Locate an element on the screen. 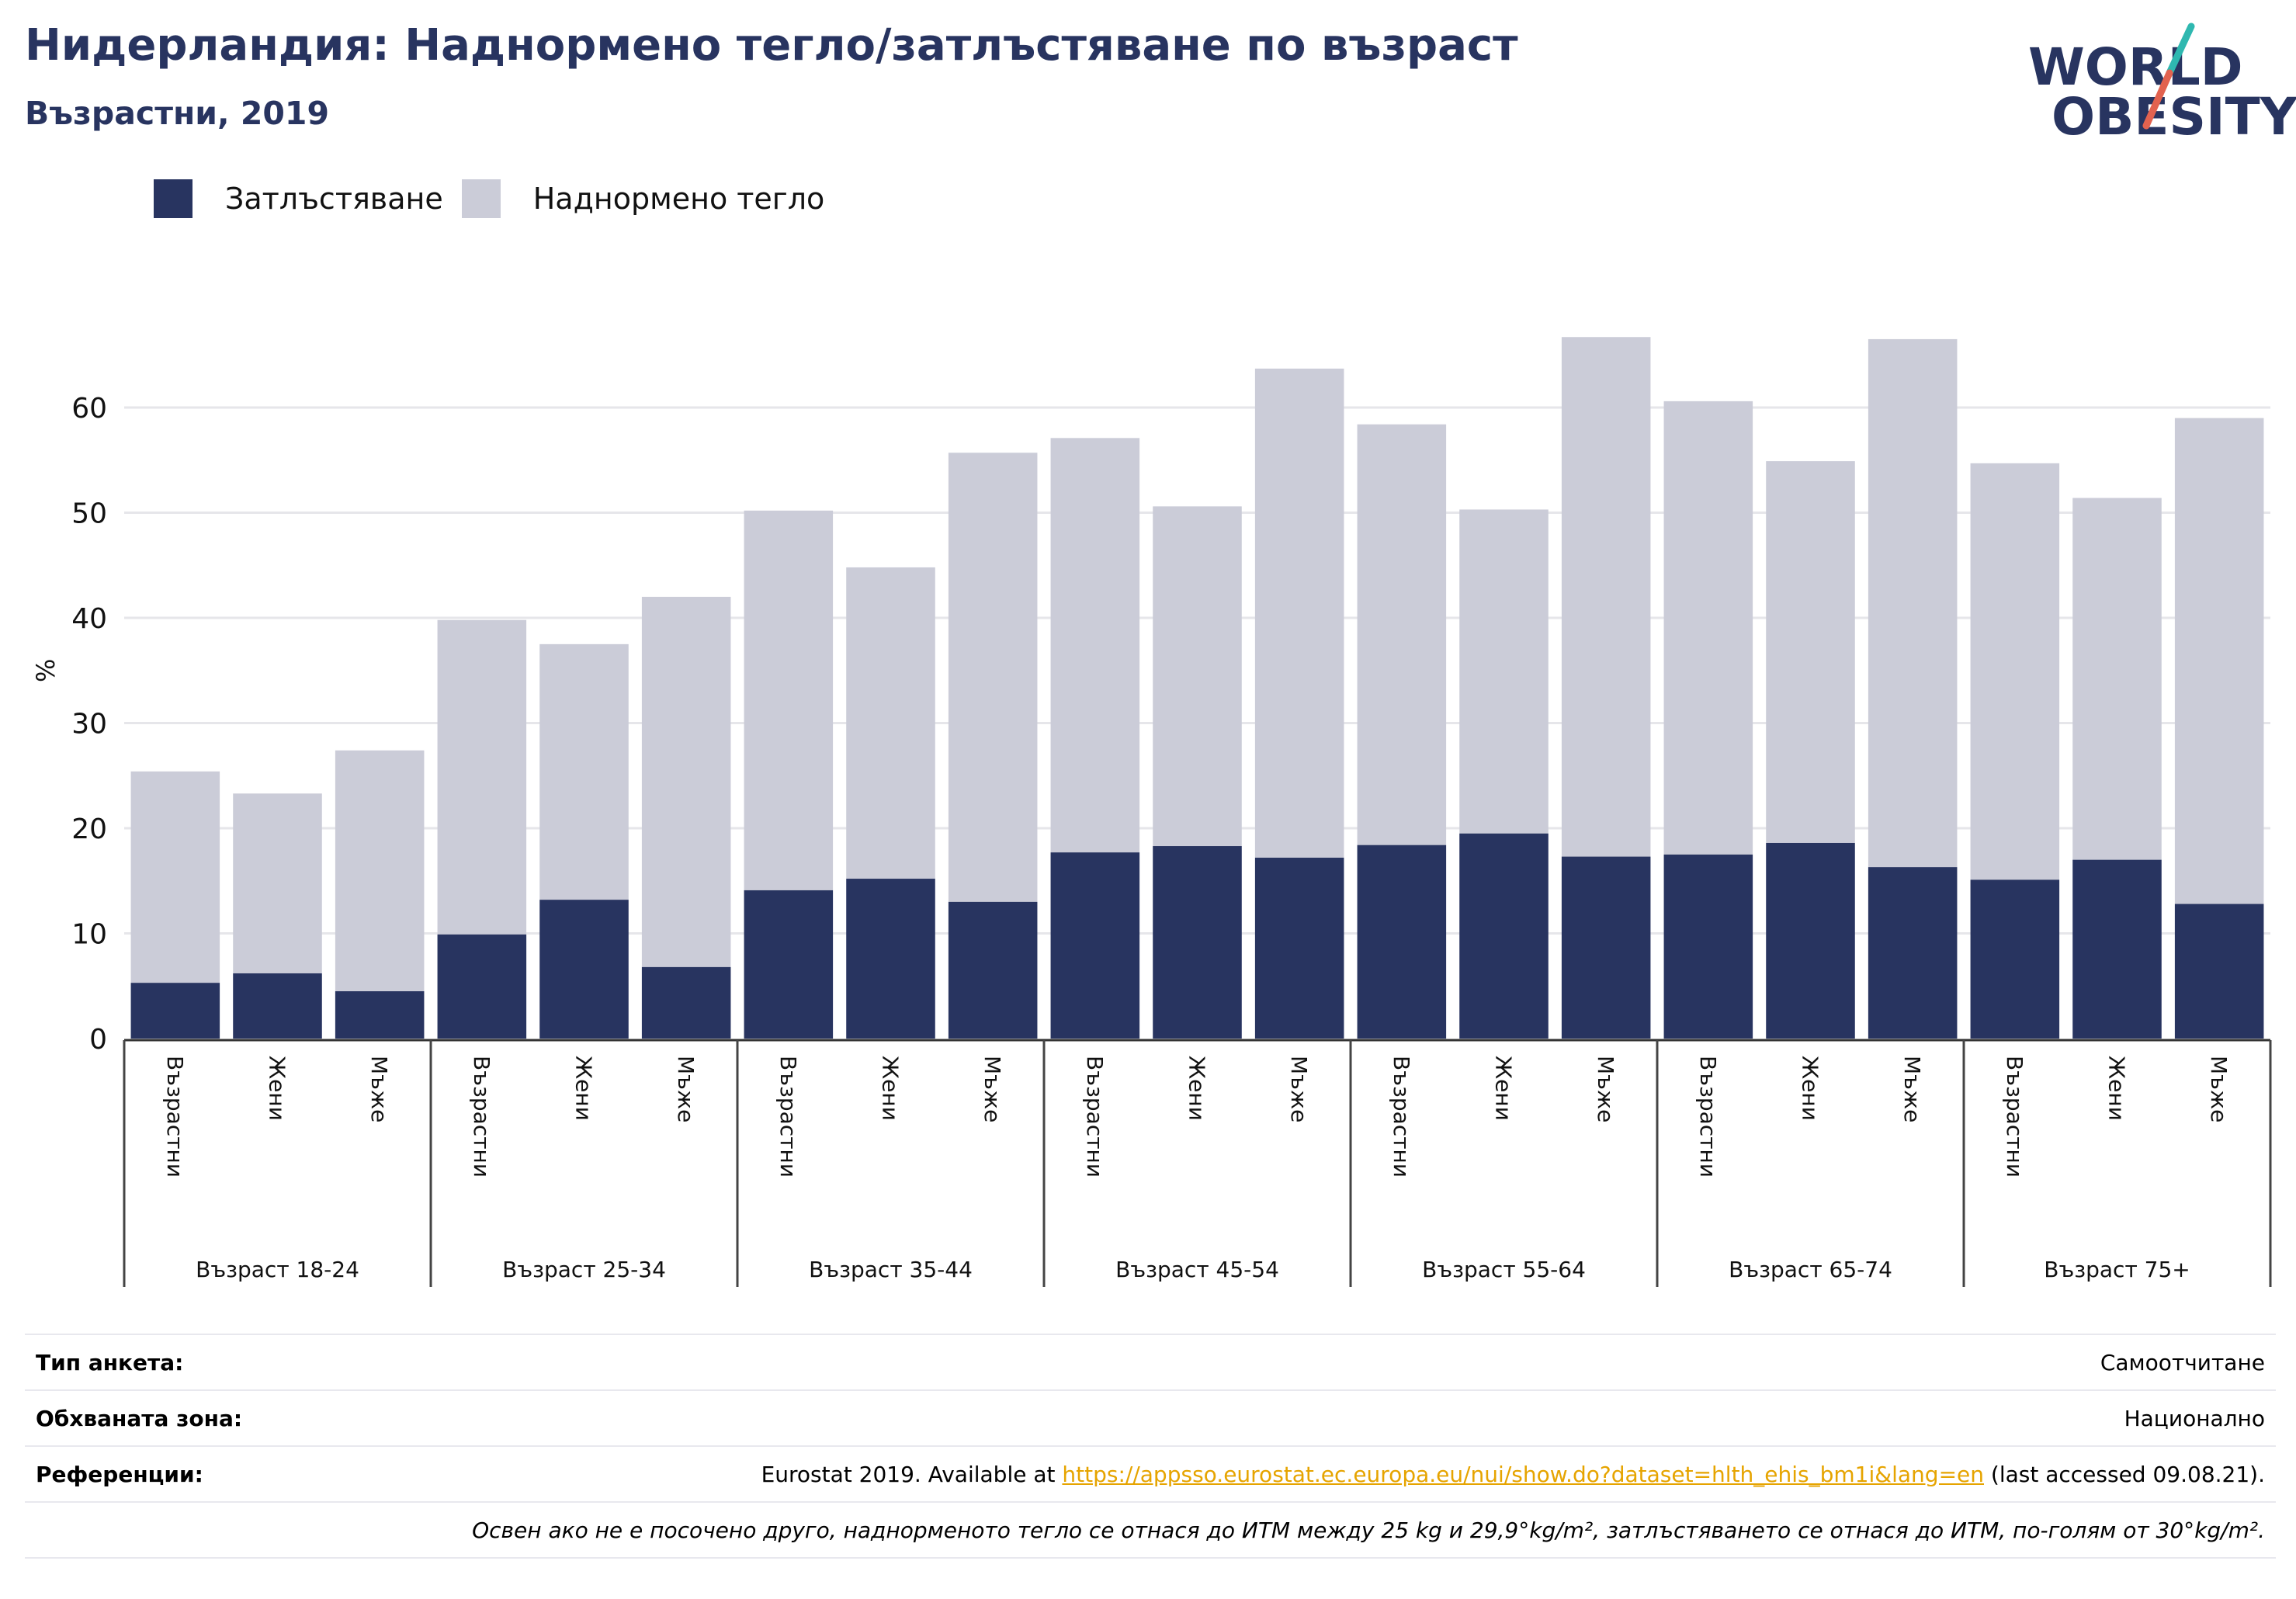 Image resolution: width=2296 pixels, height=1599 pixels. coverage-area-value: Национално is located at coordinates (2194, 1418).